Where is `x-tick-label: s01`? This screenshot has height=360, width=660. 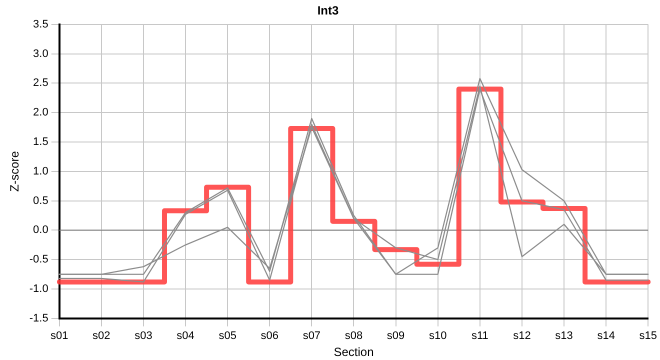 x-tick-label: s01 is located at coordinates (59, 336).